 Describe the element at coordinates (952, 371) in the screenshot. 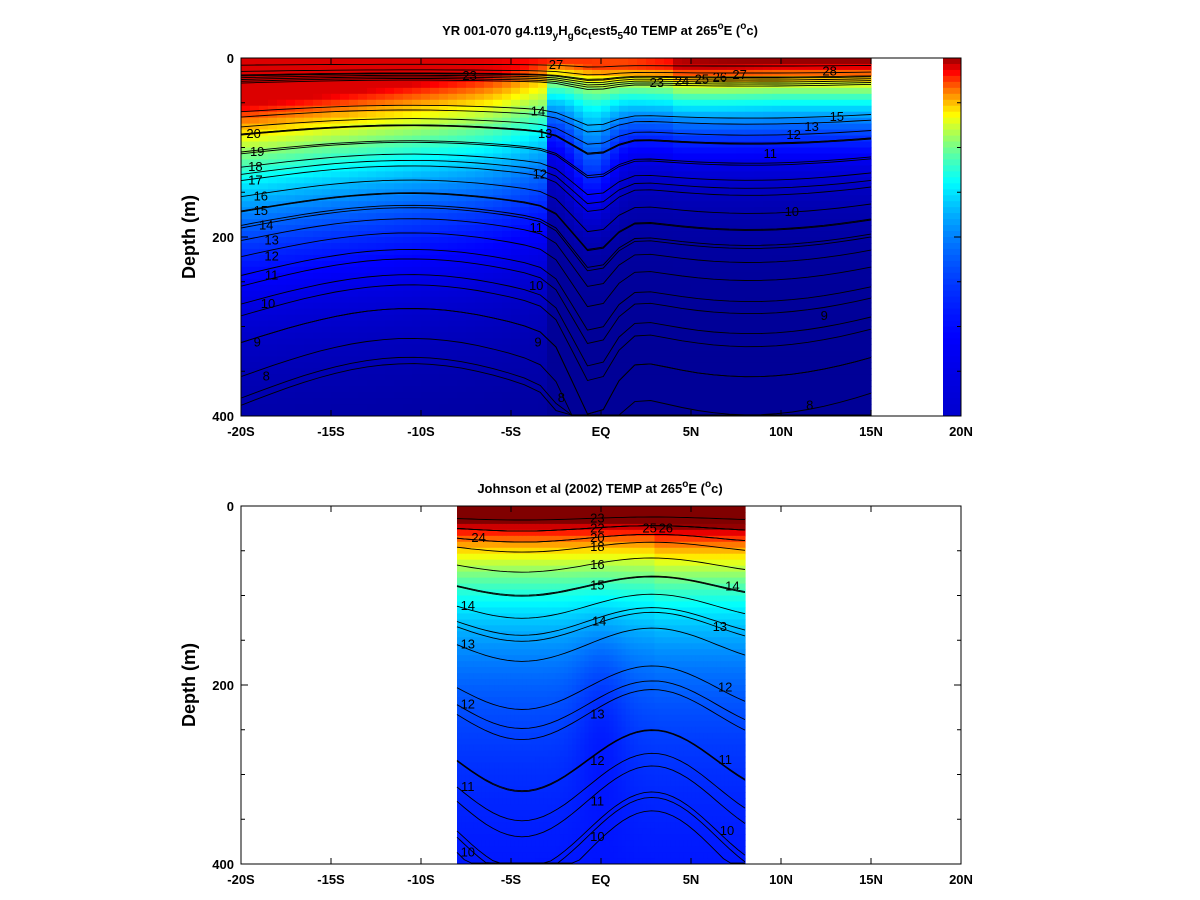

I see `colorbar-column-cell` at that location.